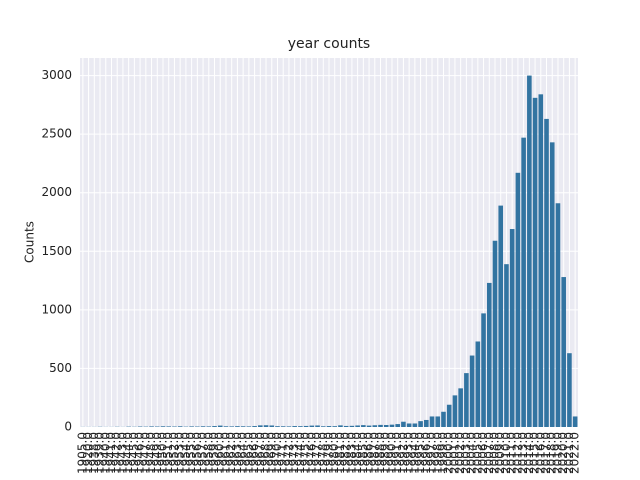 This screenshot has width=640, height=480. What do you see at coordinates (369, 453) in the screenshot?
I see `x-tick-label: 1986.0` at bounding box center [369, 453].